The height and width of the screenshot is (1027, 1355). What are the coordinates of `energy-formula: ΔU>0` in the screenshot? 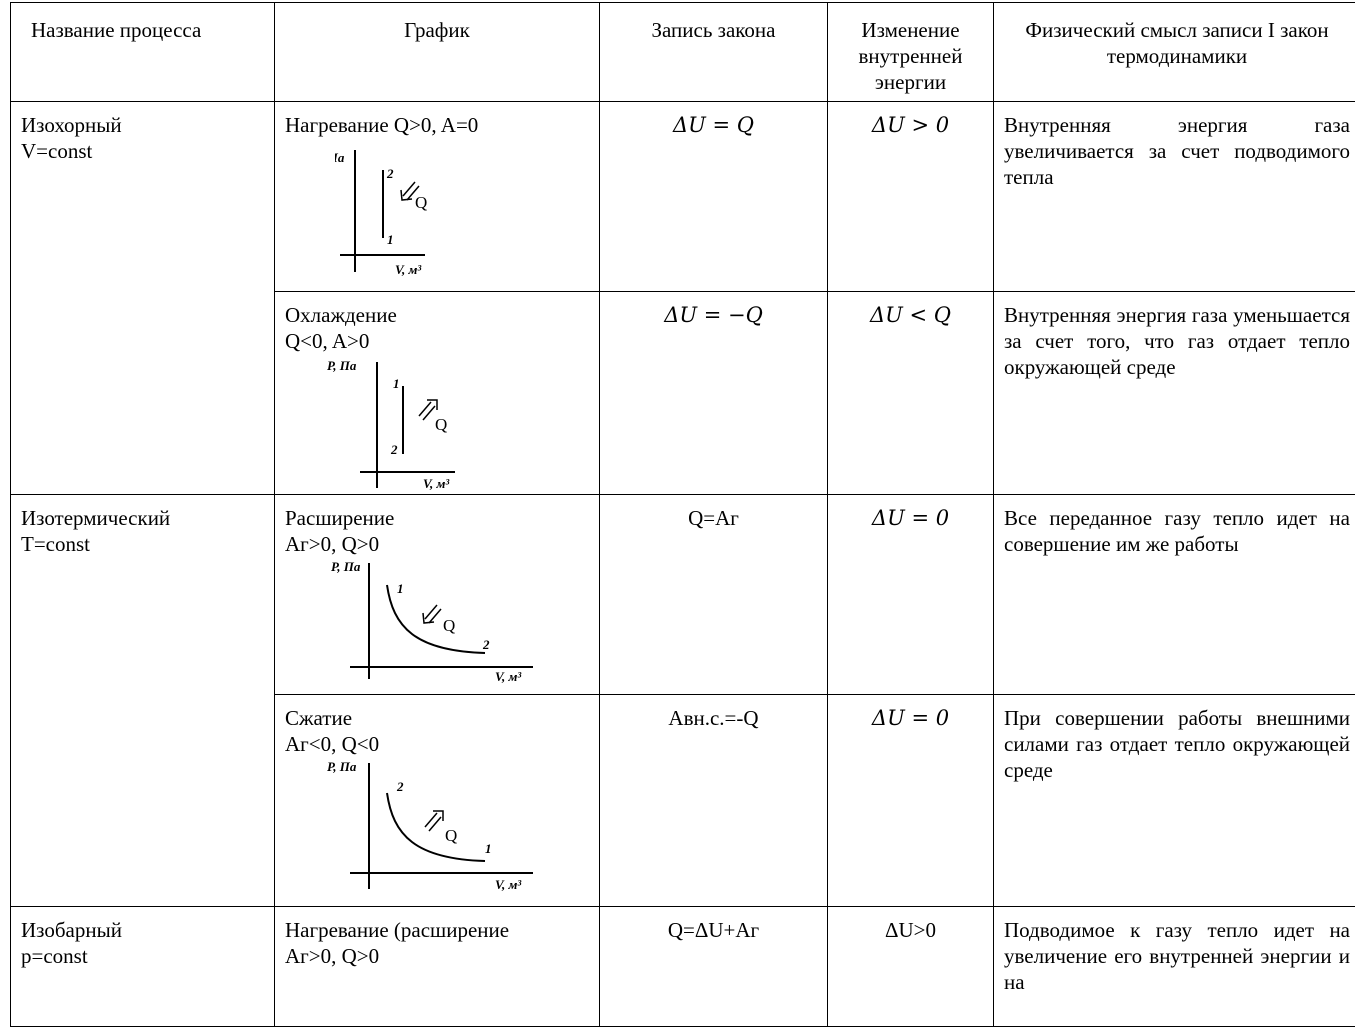 It's located at (910, 930).